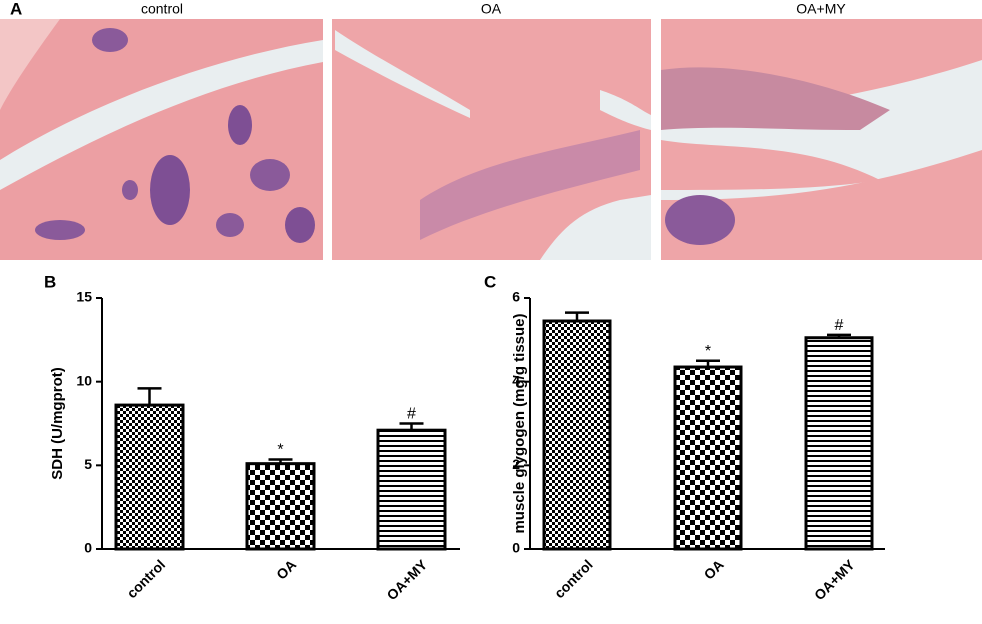 Image resolution: width=982 pixels, height=624 pixels. Describe the element at coordinates (821, 139) in the screenshot. I see `image-oa-my` at that location.